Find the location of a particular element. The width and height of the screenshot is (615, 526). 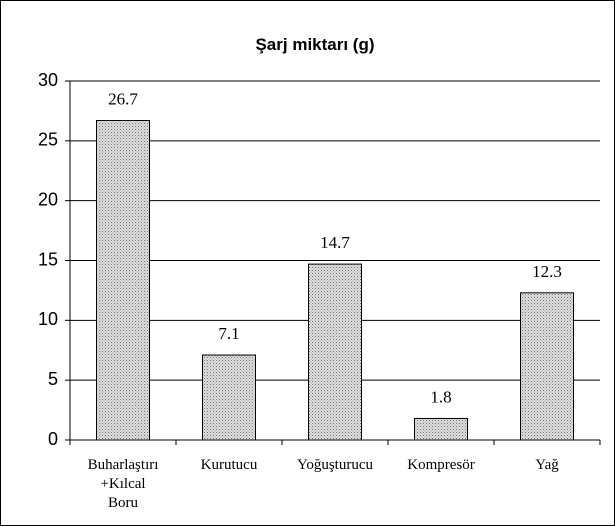

x-tick-label: Buharlaştırı +Kılcal Boru is located at coordinates (123, 484).